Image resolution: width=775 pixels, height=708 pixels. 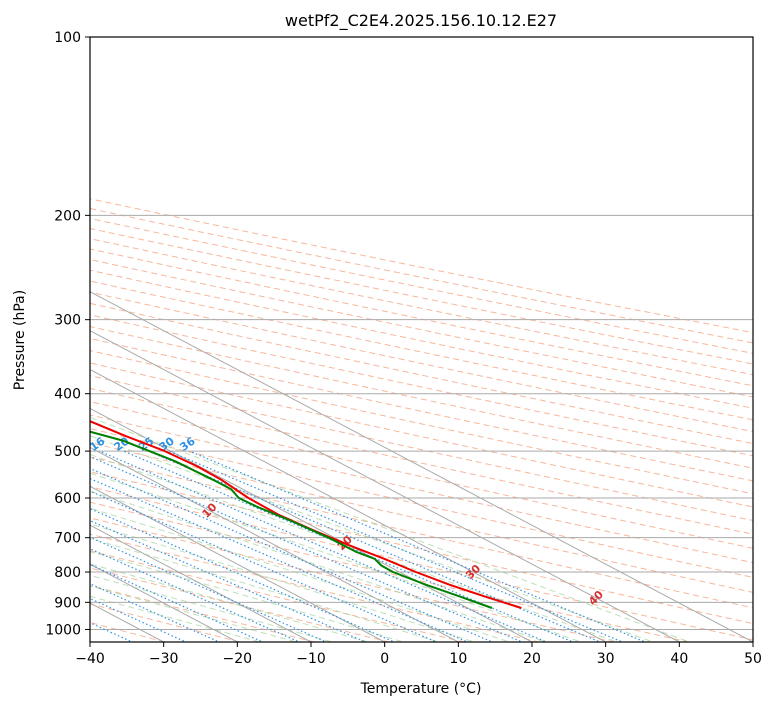 What do you see at coordinates (532, 659) in the screenshot?
I see `x-tick-label: 20` at bounding box center [532, 659].